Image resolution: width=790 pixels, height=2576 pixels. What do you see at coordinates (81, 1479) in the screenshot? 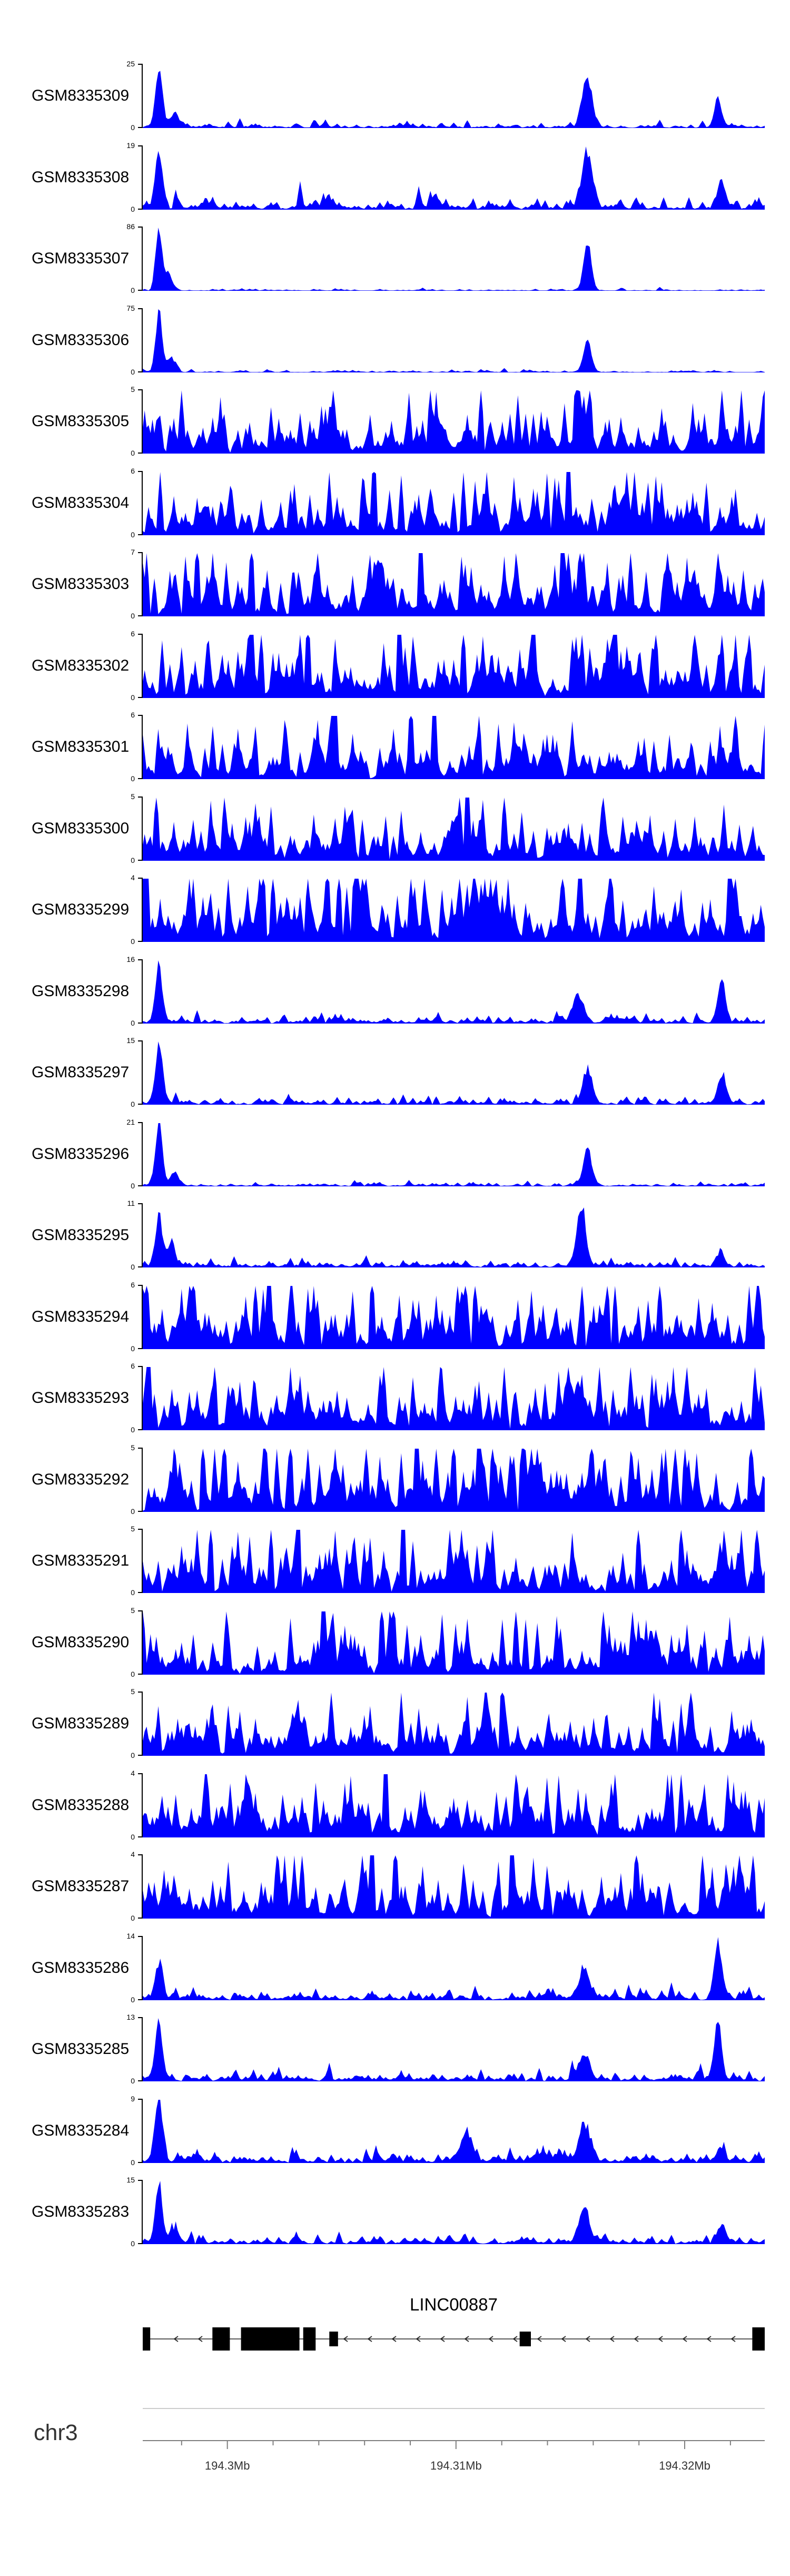
I see `track-label: GSM8335292` at bounding box center [81, 1479].